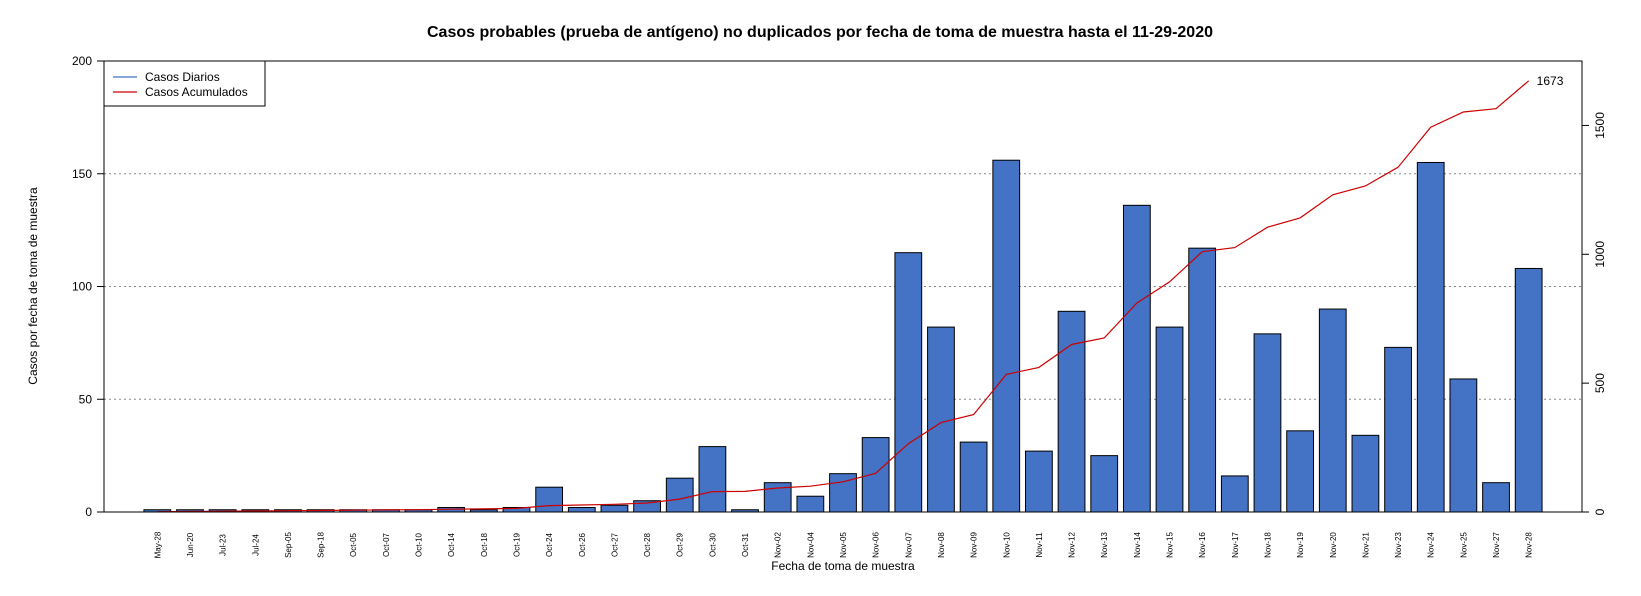  I want to click on x-tick-label: Oct-07, so click(386, 544).